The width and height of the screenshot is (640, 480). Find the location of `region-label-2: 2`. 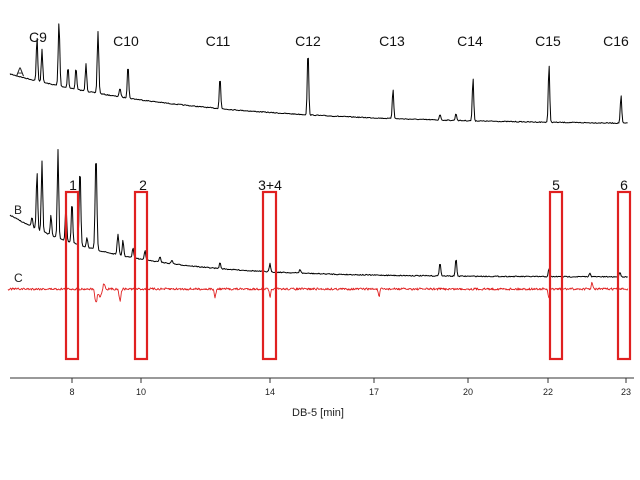

region-label-2: 2 is located at coordinates (143, 185).